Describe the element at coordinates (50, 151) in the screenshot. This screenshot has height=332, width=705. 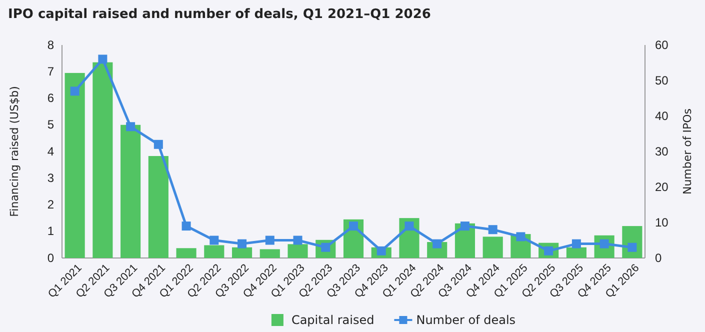
I see `y-tick-label: 4` at that location.